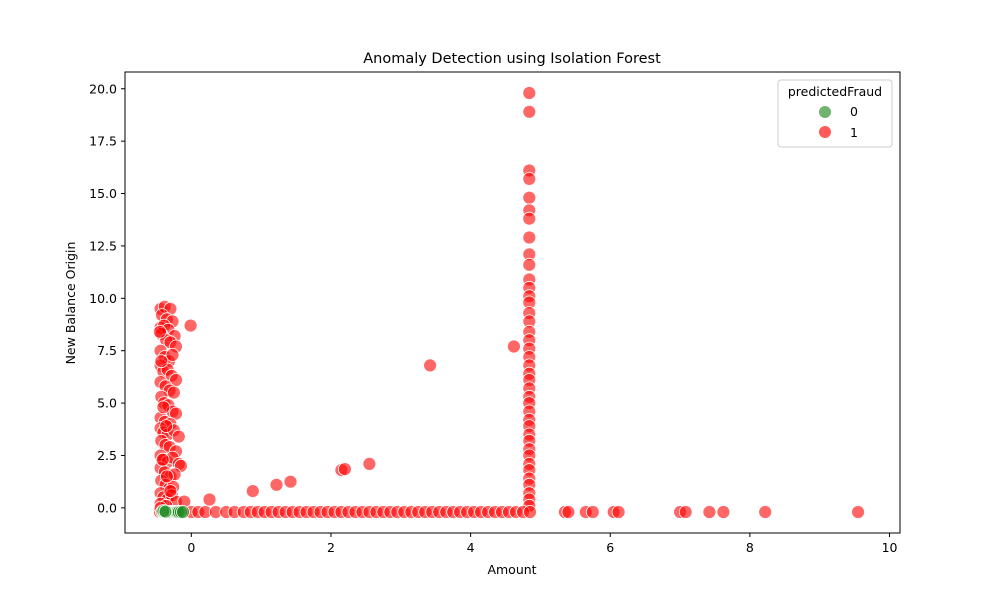  I want to click on legend: predictedFraud 0 1, so click(835, 113).